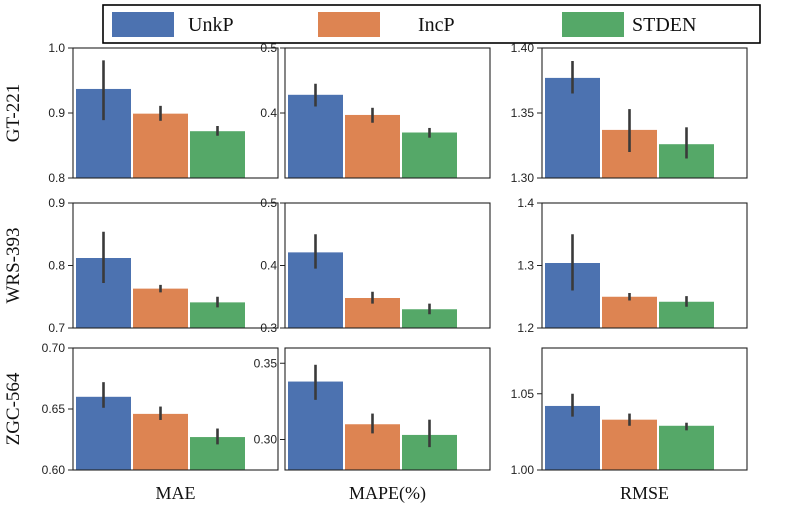  What do you see at coordinates (632, 265) in the screenshot?
I see `panel-r1-c2: 1.2 1.3 1.4` at bounding box center [632, 265].